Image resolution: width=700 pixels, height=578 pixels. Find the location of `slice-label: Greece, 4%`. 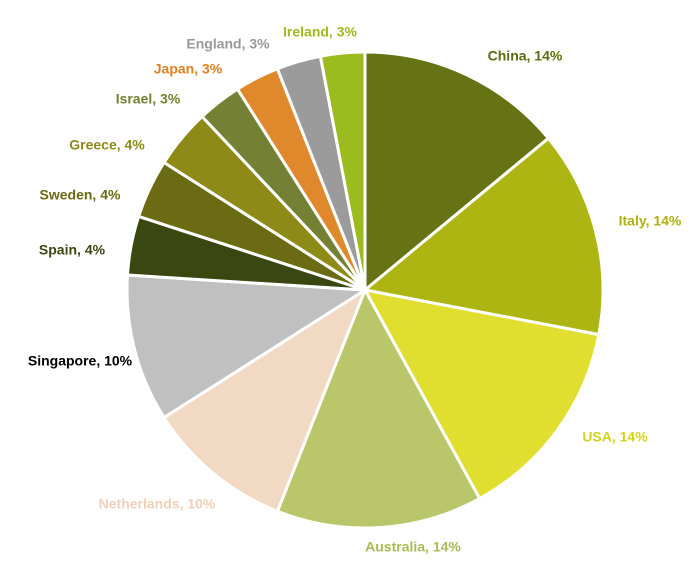

slice-label: Greece, 4% is located at coordinates (107, 145).